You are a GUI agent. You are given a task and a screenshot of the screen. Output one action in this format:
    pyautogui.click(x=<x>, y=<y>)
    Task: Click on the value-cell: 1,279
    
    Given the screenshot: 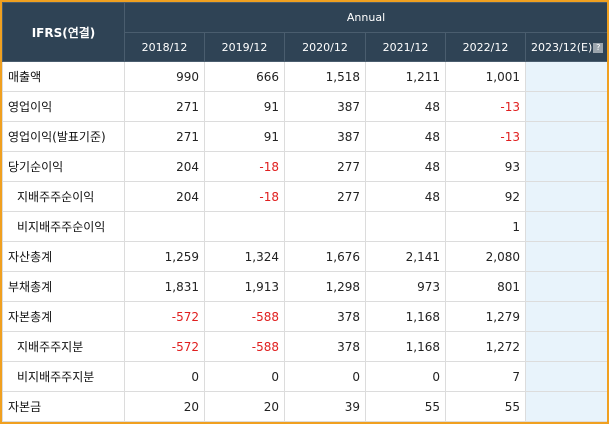 What is the action you would take?
    pyautogui.click(x=485, y=316)
    